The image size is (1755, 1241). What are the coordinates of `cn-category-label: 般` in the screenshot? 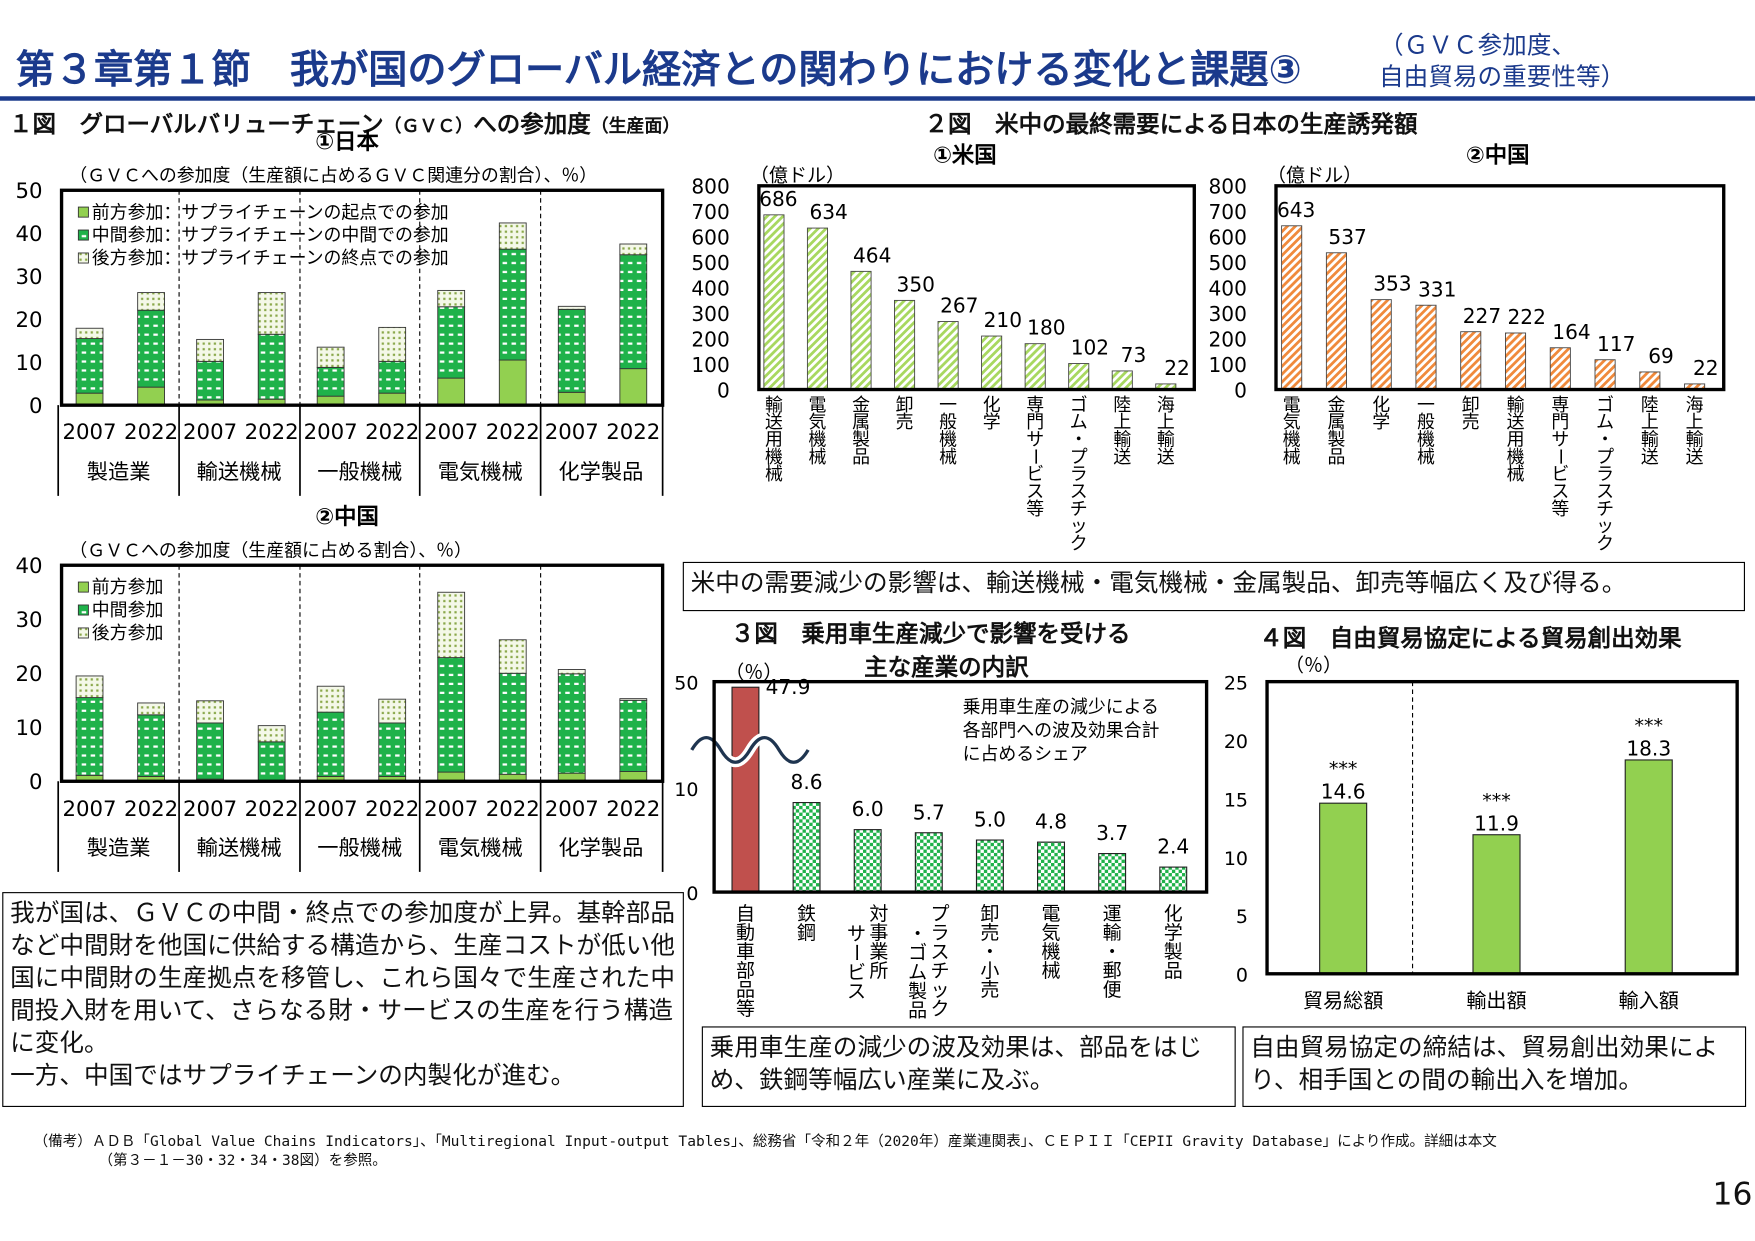 It's located at (1426, 422).